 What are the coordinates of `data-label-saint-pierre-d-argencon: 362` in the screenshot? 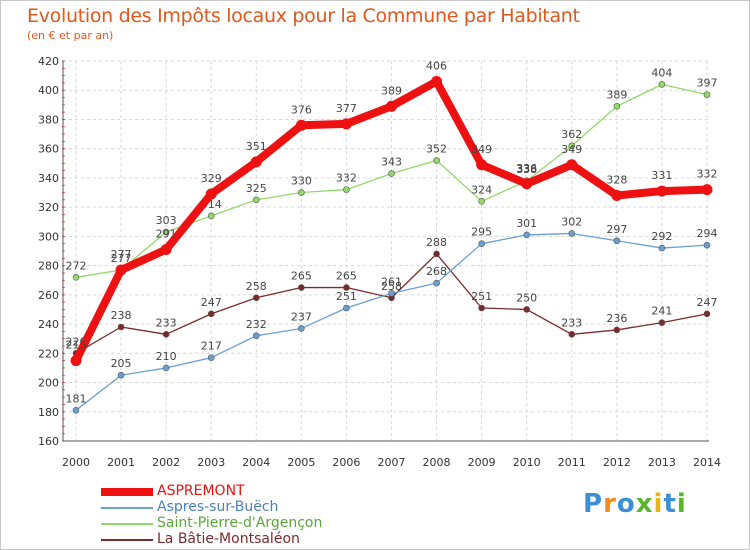 It's located at (571, 134).